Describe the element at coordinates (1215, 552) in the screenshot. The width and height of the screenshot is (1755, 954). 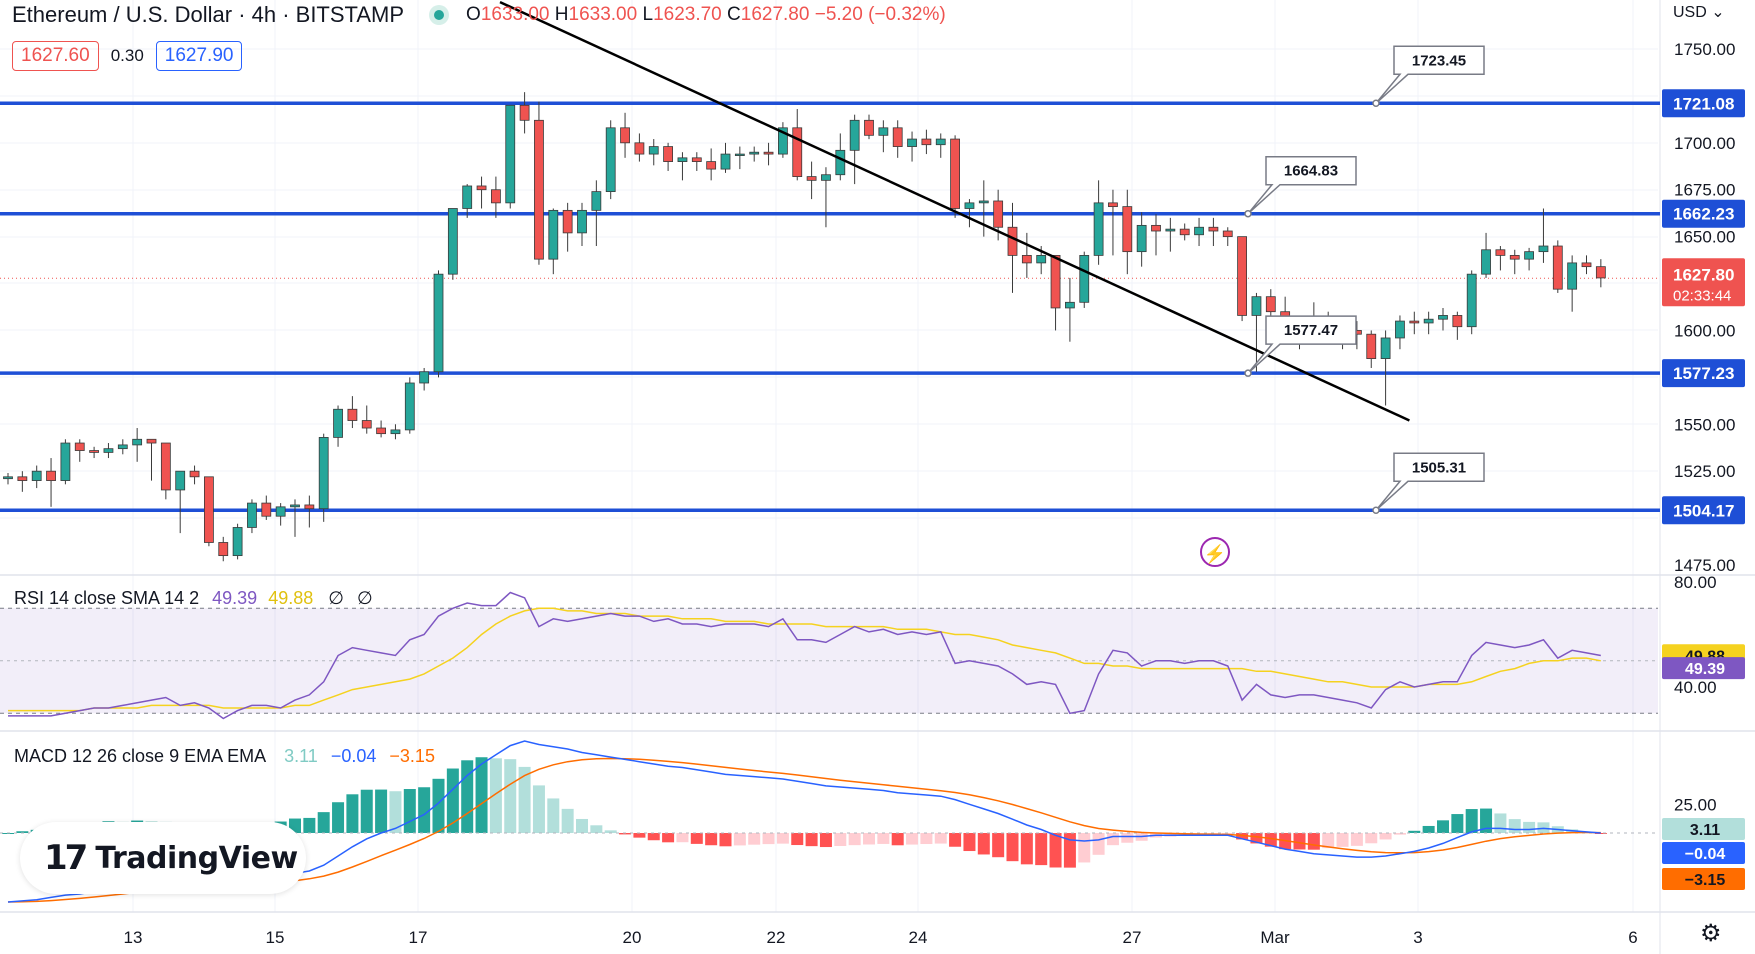
I see `lightning-icon: ⚡` at that location.